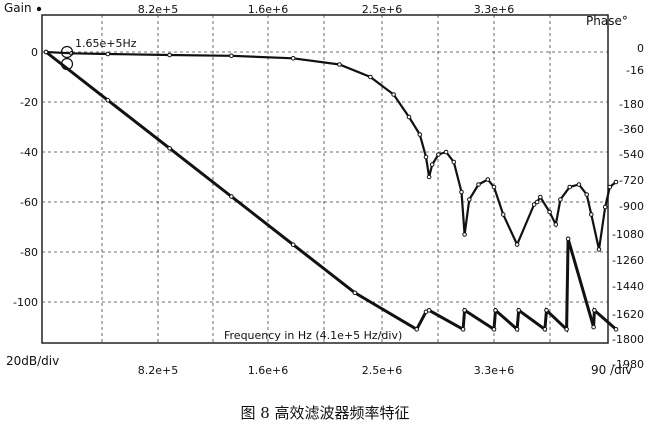  I want to click on x-tick-label-bottom: 8.2e+5, so click(158, 370).